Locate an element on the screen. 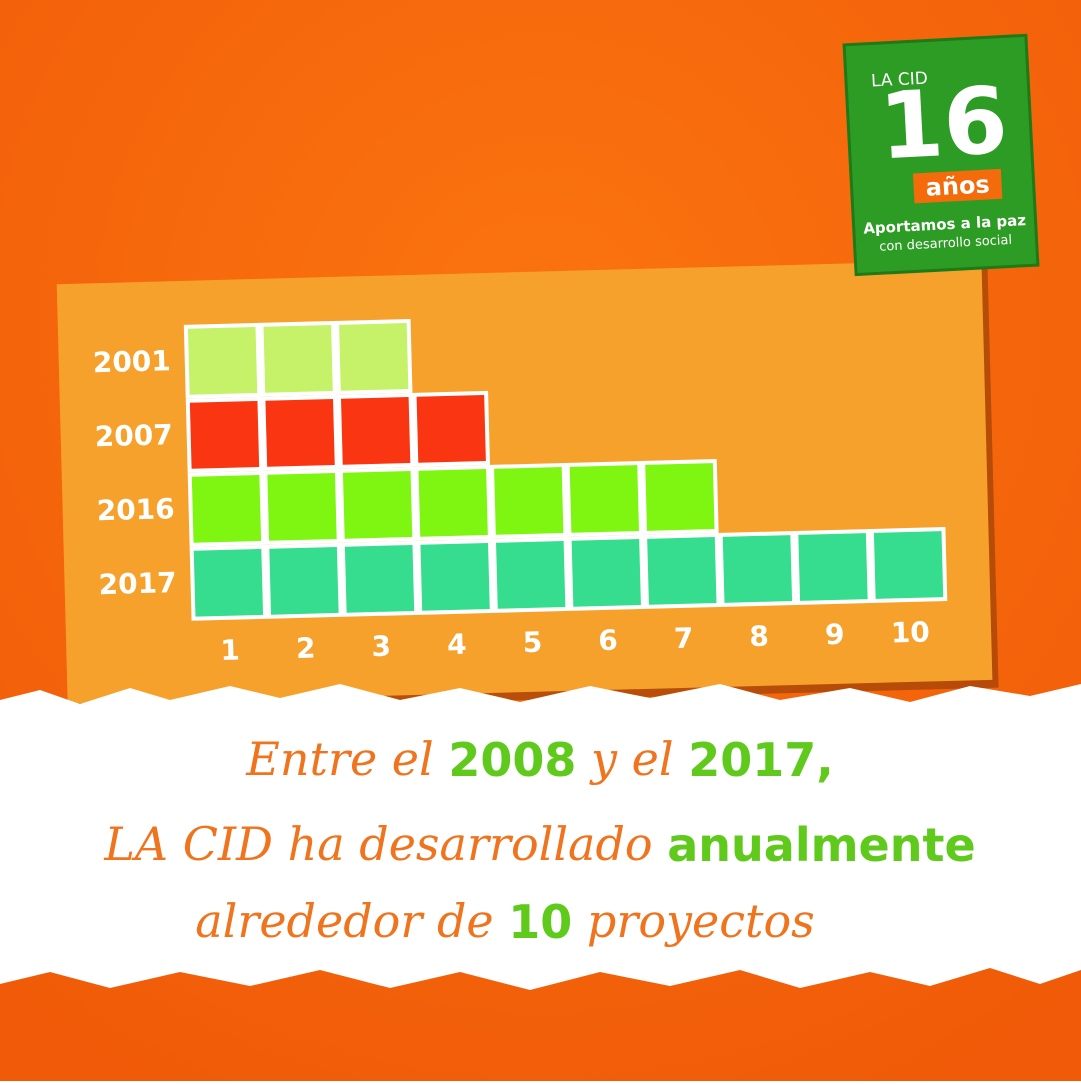 This screenshot has width=1081, height=1085. y-tick-label: 2007 is located at coordinates (133, 435).